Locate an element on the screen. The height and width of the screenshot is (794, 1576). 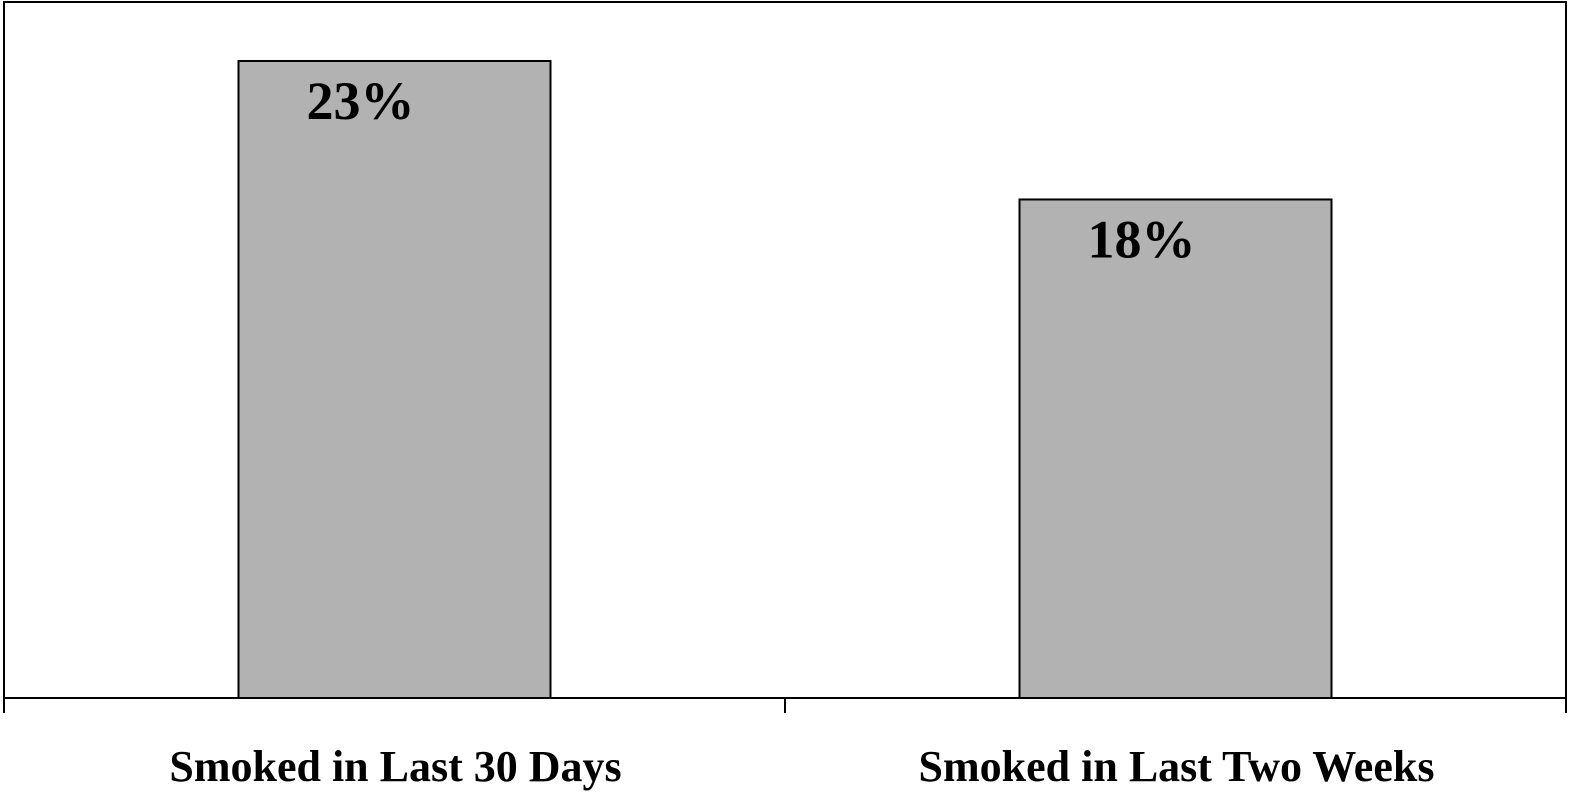
category-label-2: Smoked in Last Two Weeks is located at coordinates (1177, 766).